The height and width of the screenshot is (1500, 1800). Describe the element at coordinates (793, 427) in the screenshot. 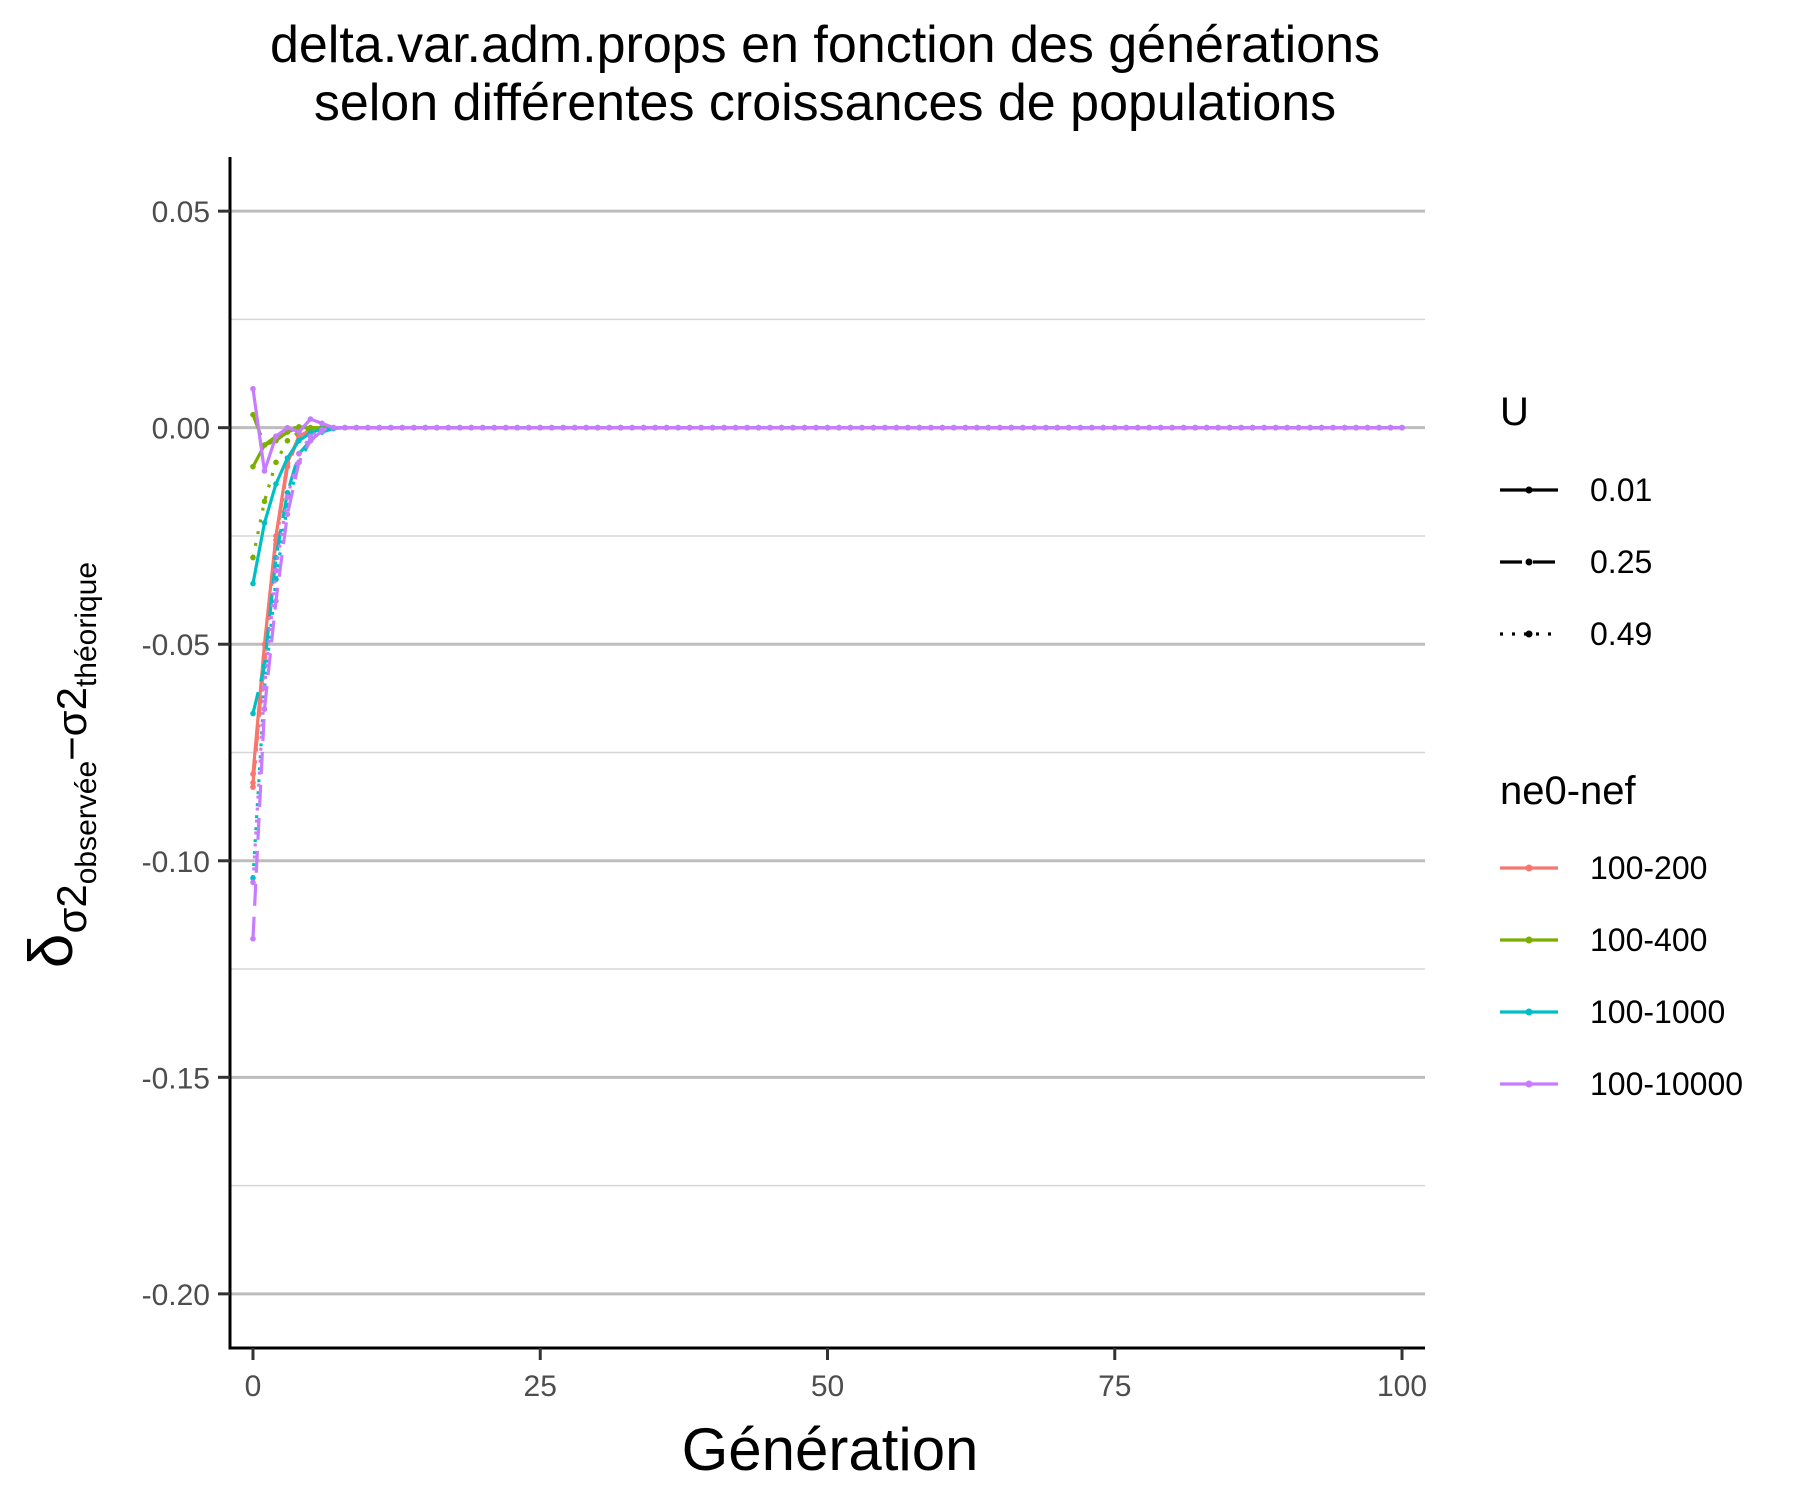

I see `data-point-100-10000-u0.49-g47` at that location.